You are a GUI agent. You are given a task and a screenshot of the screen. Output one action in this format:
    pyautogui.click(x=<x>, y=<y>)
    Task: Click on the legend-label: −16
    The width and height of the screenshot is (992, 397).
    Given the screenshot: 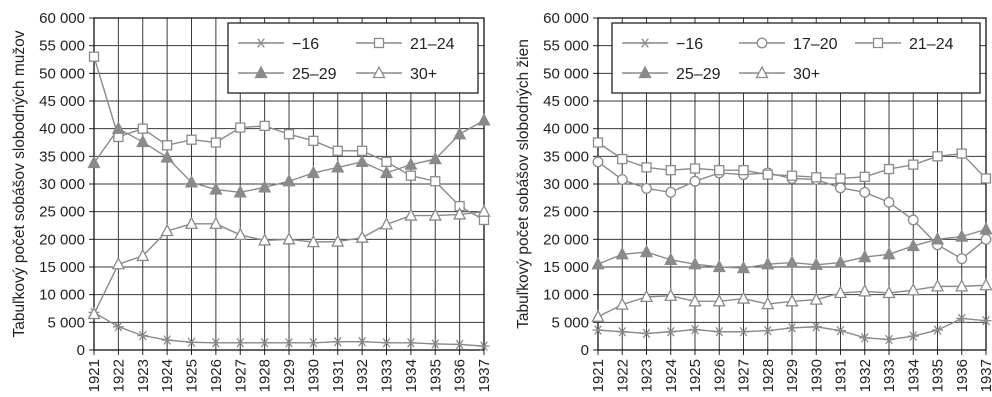 What is the action you would take?
    pyautogui.click(x=305, y=44)
    